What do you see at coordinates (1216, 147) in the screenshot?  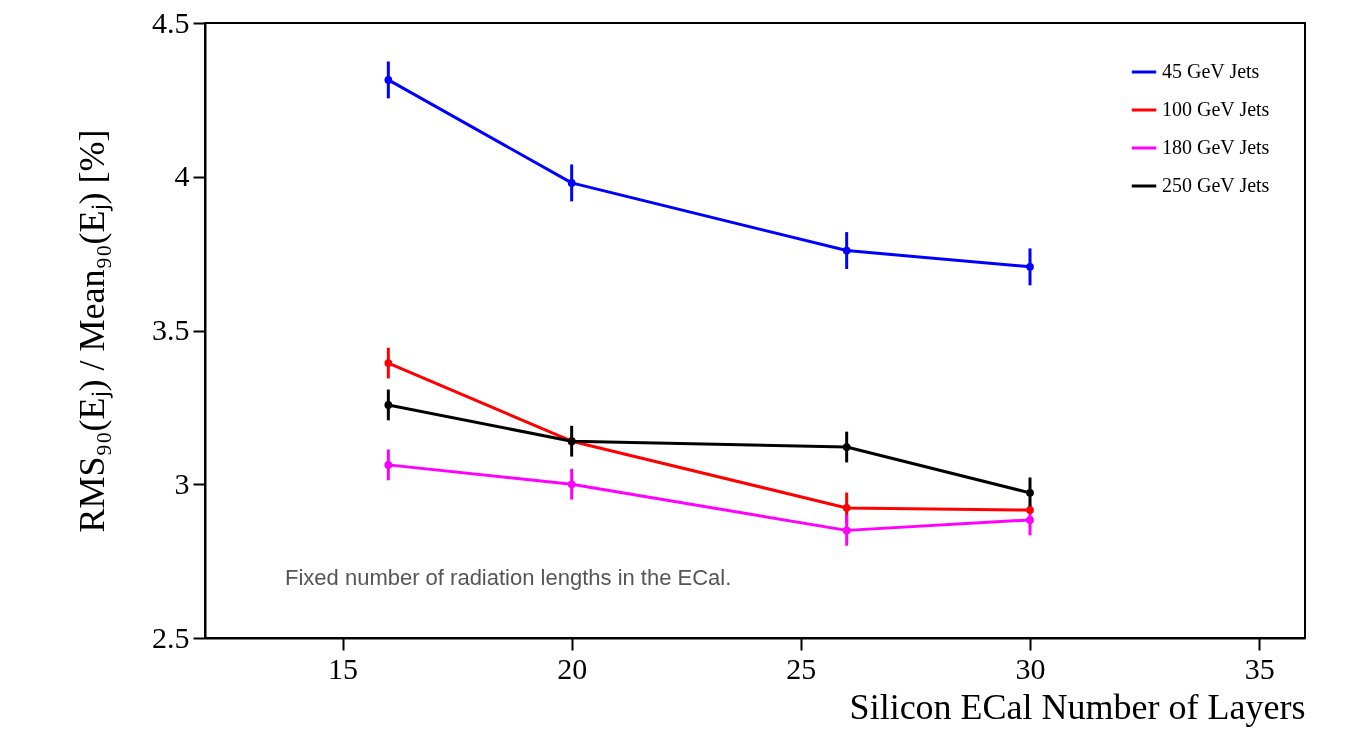 I see `legend-label: 180 GeV Jets` at bounding box center [1216, 147].